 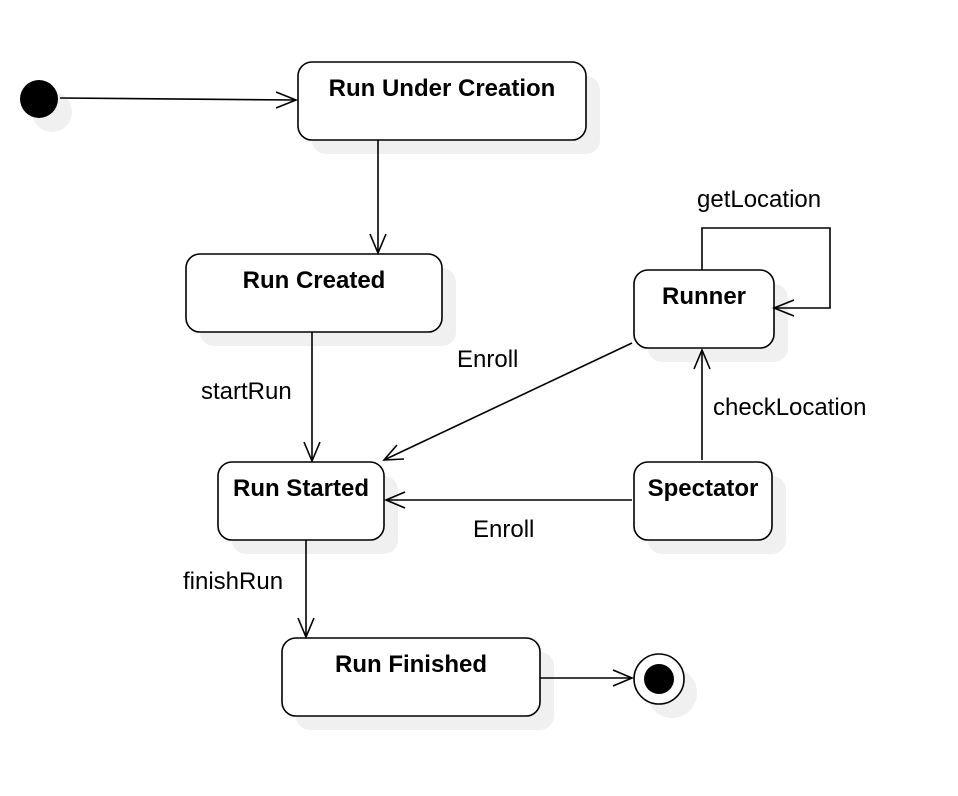 What do you see at coordinates (709, 507) in the screenshot?
I see `state-spectator: Spectator` at bounding box center [709, 507].